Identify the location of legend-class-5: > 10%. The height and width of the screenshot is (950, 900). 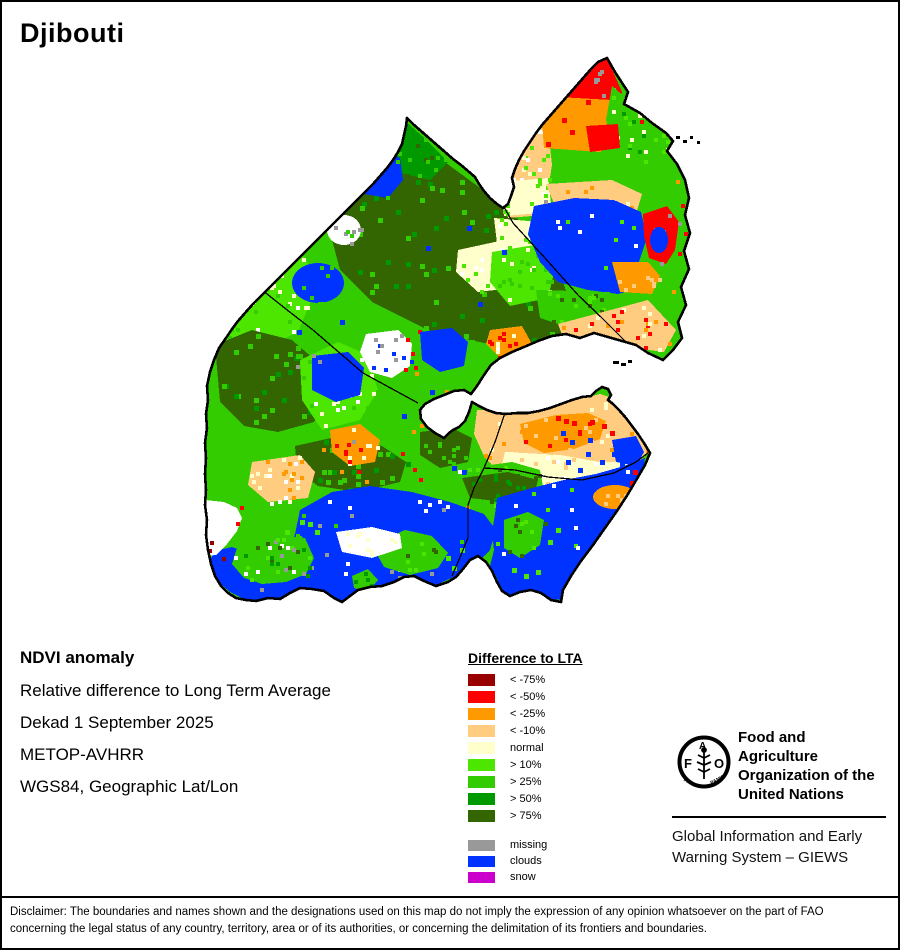
(558, 764).